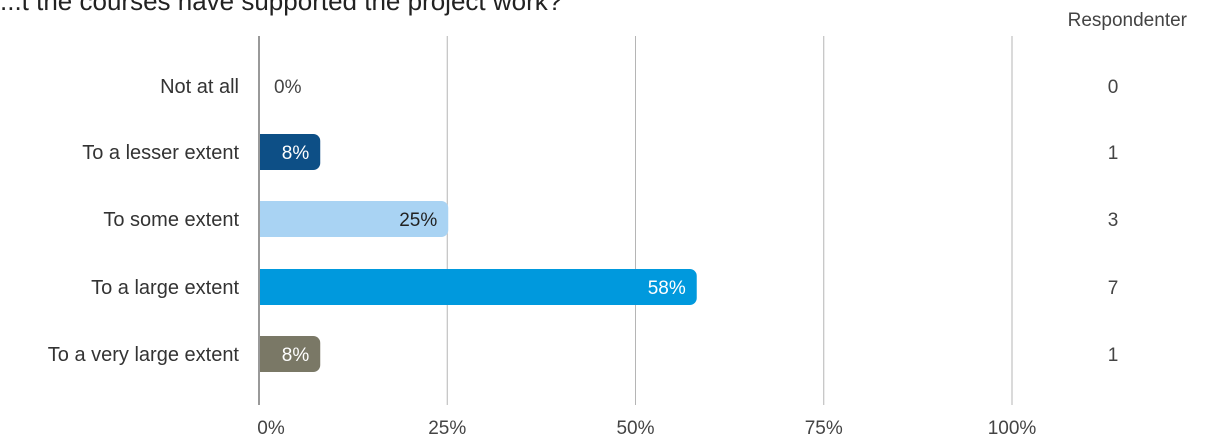 This screenshot has height=442, width=1205. I want to click on respondent-count: 0, so click(1113, 87).